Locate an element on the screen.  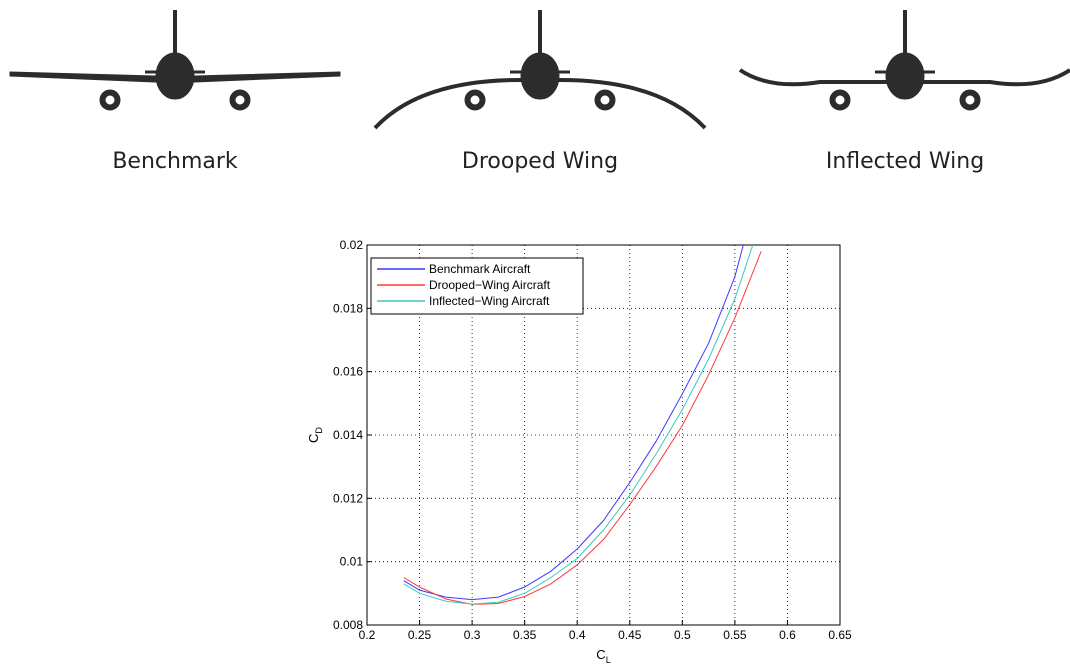
x-axis-label: CL is located at coordinates (603, 656).